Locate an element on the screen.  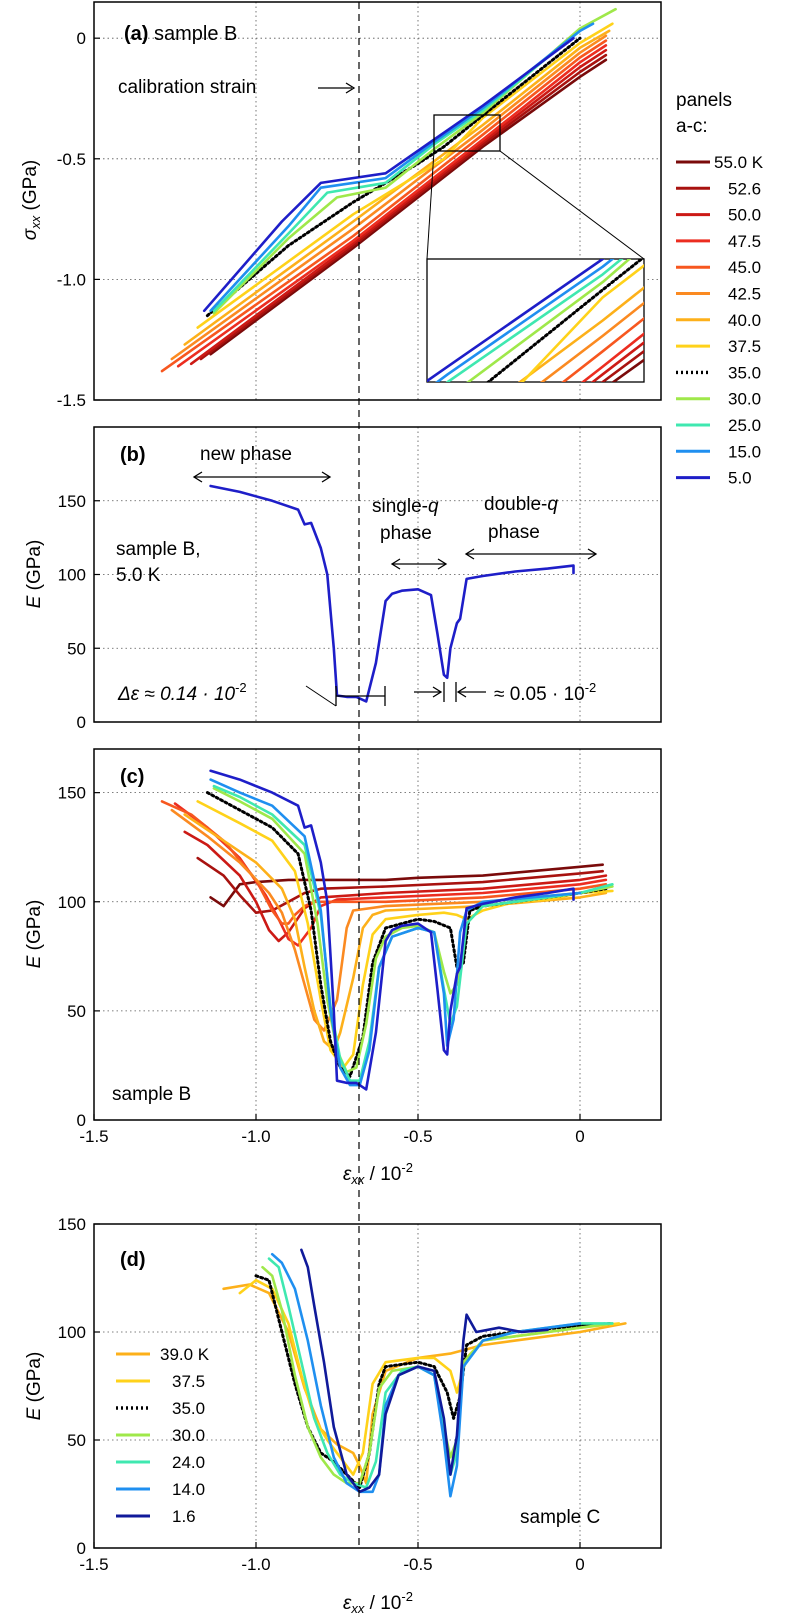
panel-a-tag: (a) sample B is located at coordinates (180, 34).